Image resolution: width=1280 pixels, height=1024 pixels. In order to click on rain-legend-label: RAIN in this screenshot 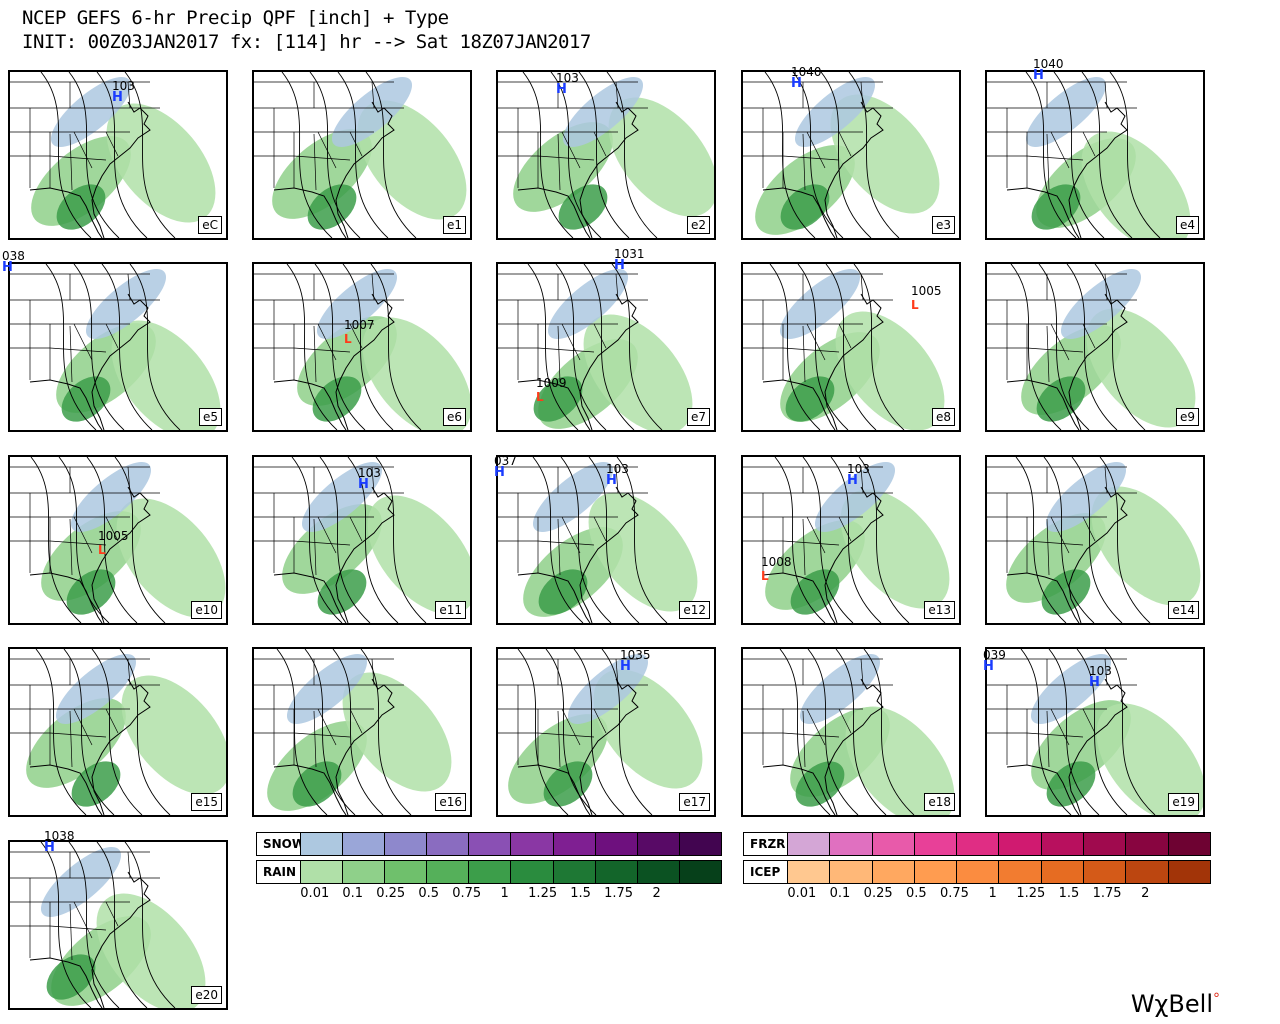, I will do `click(279, 872)`.